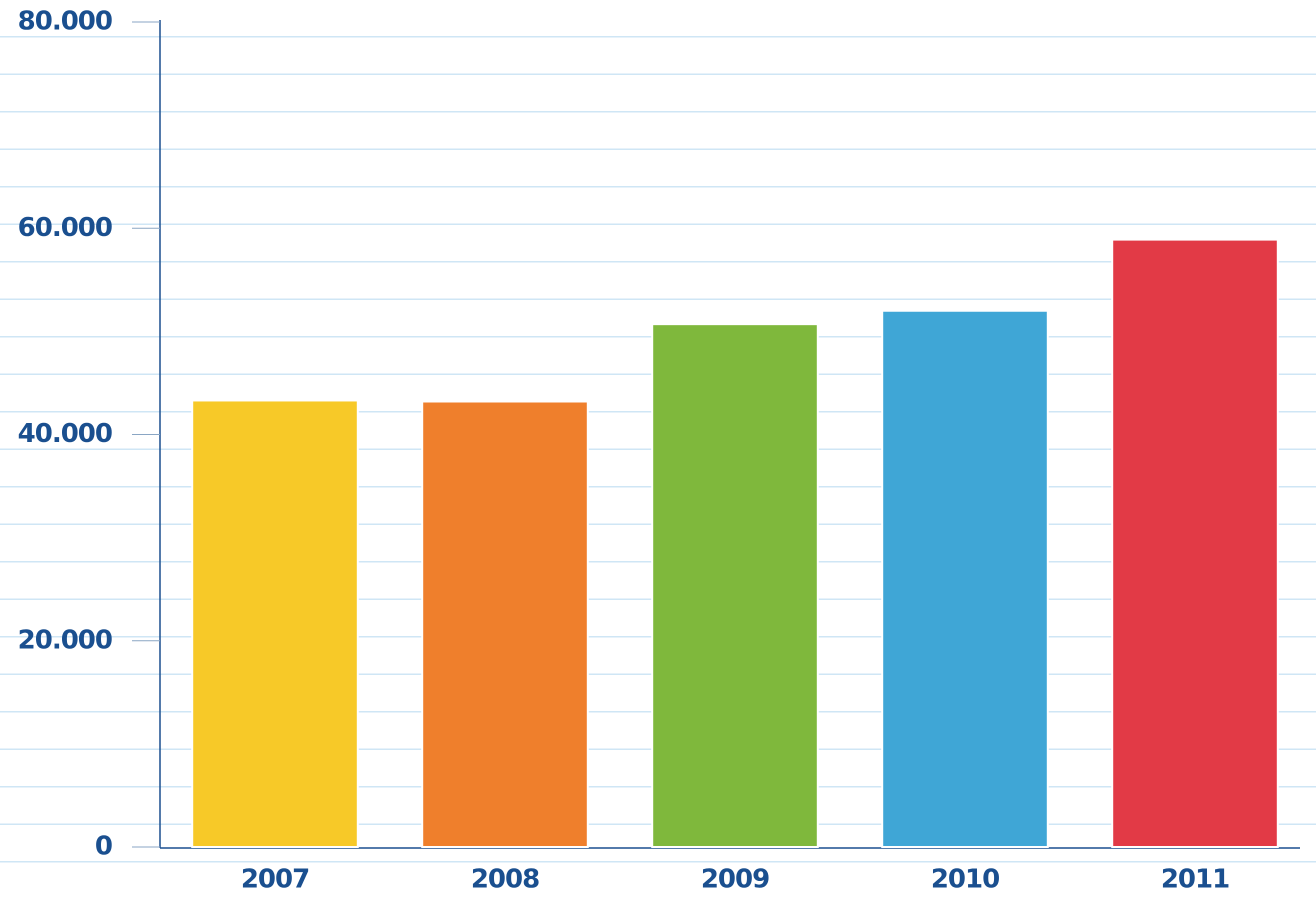  What do you see at coordinates (275, 880) in the screenshot?
I see `x-tick-label: 2007` at bounding box center [275, 880].